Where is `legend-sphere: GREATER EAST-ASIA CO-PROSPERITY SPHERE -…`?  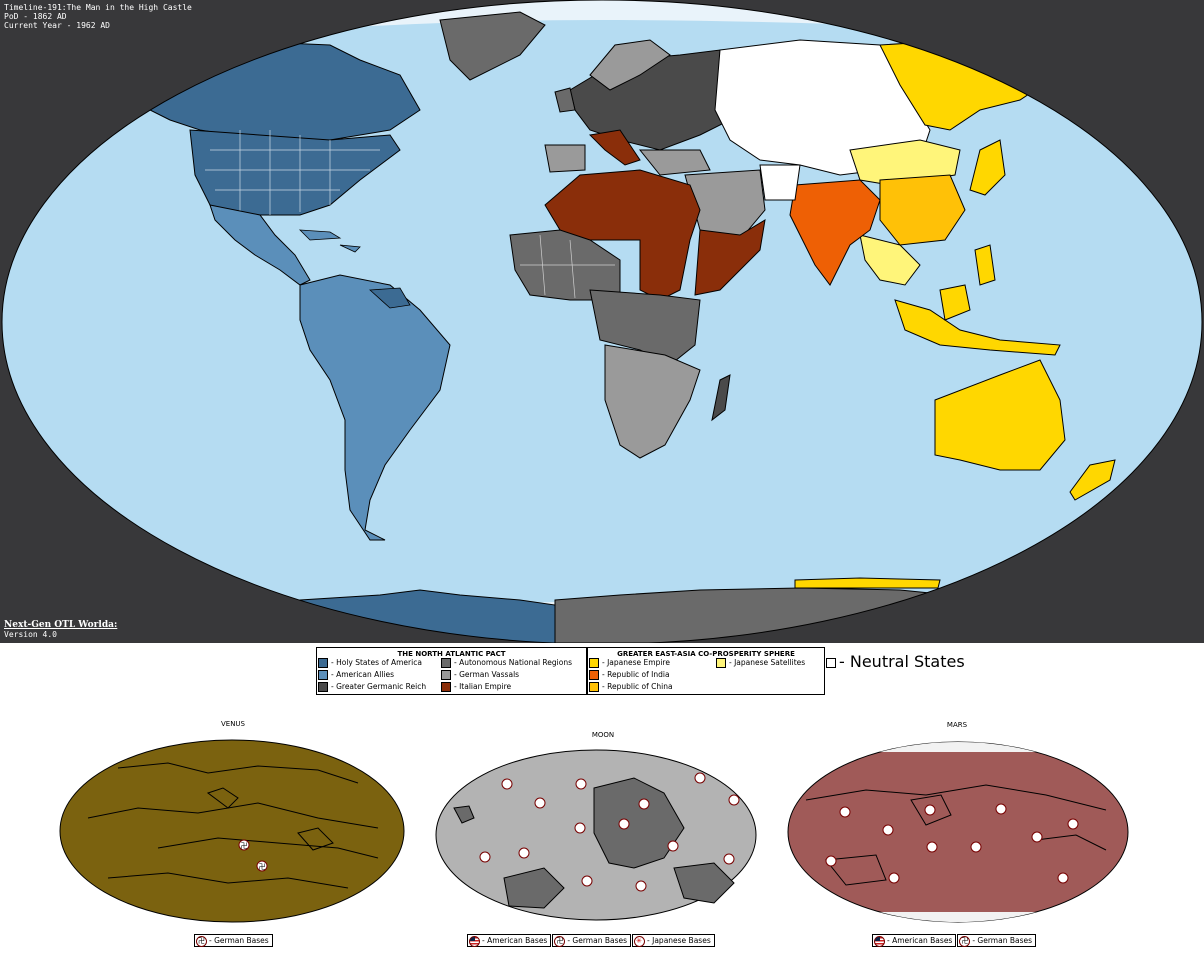
legend-sphere: GREATER EAST-ASIA CO-PROSPERITY SPHERE -… is located at coordinates (706, 671).